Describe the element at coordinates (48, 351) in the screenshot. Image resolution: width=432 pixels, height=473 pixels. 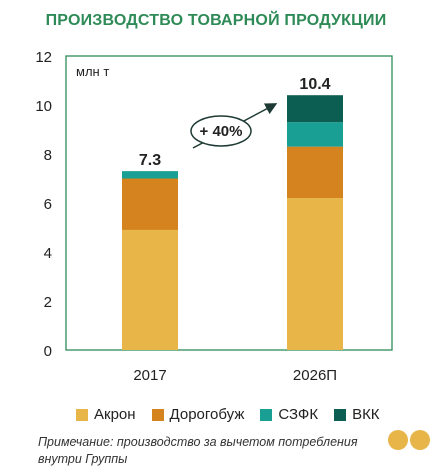
I see `y-tick-label: 0` at that location.